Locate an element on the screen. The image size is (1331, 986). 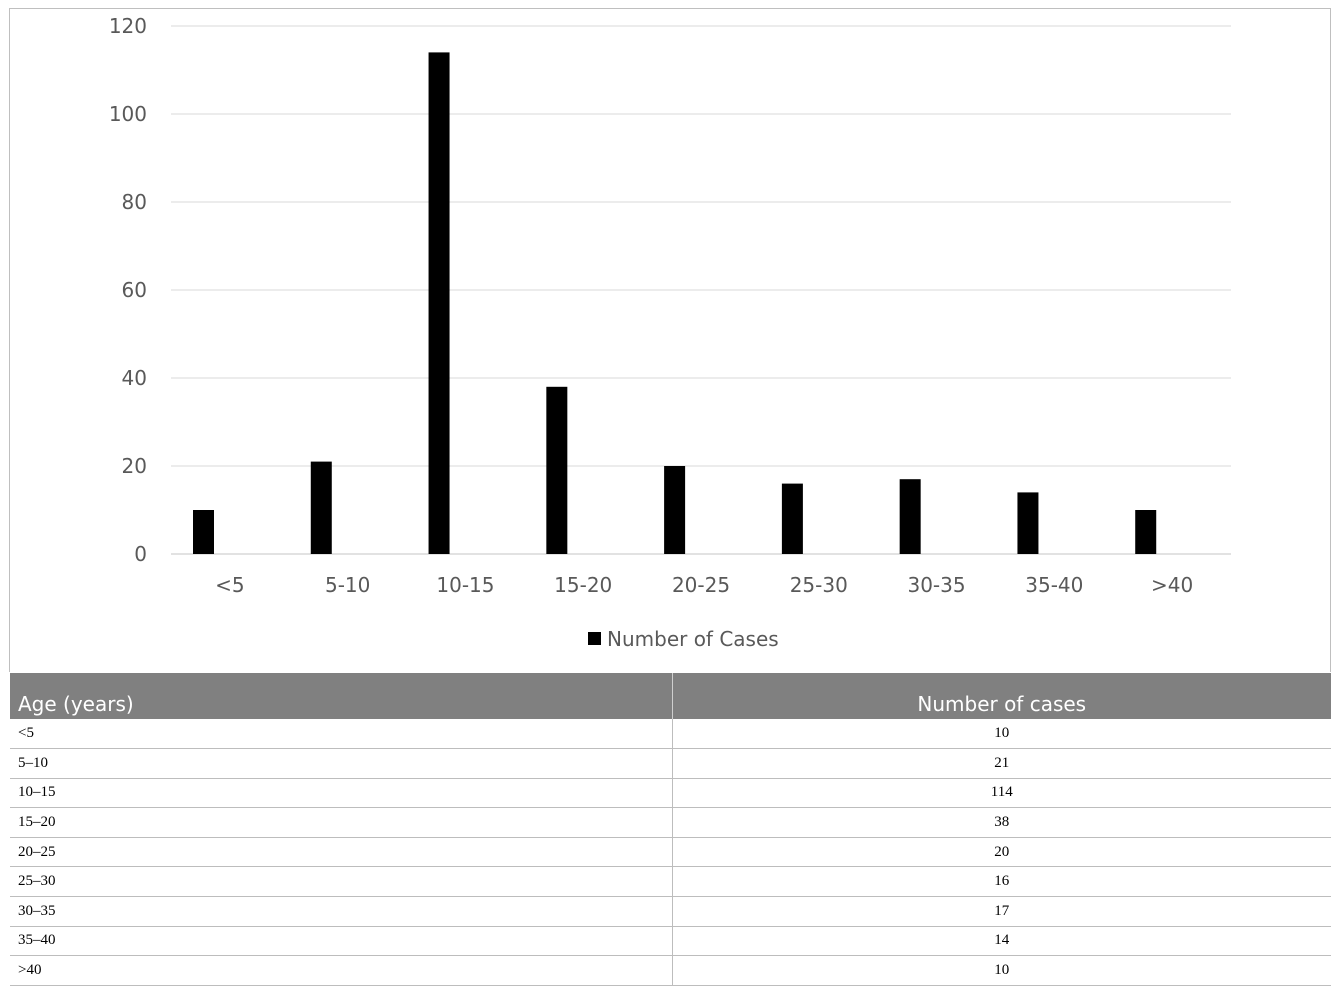
x-tick-label: 35-40 is located at coordinates (1054, 585).